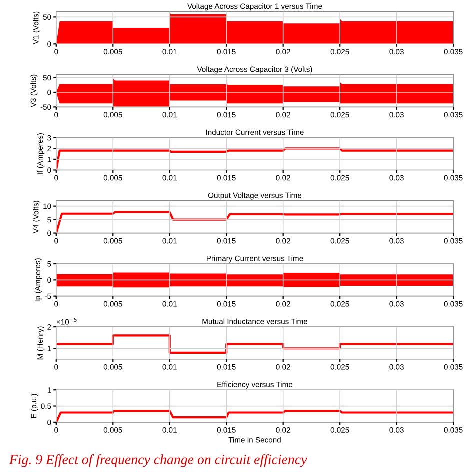 The height and width of the screenshot is (472, 470). What do you see at coordinates (255, 344) in the screenshot?
I see `line-series` at bounding box center [255, 344].